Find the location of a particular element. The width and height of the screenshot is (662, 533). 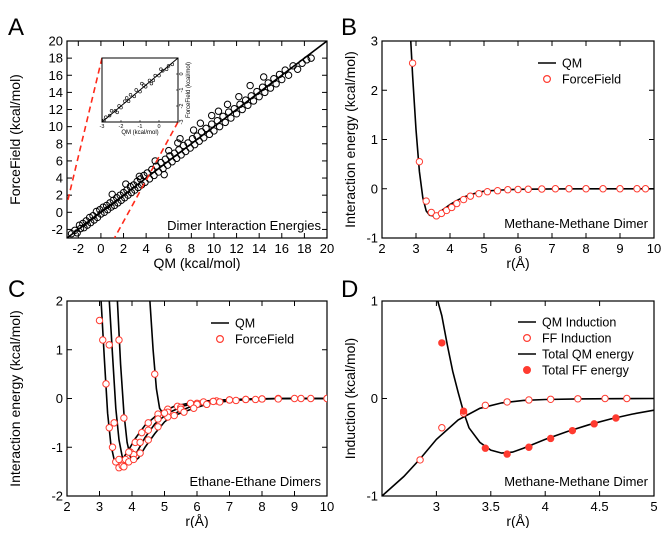

plot-area is located at coordinates (197, 139).